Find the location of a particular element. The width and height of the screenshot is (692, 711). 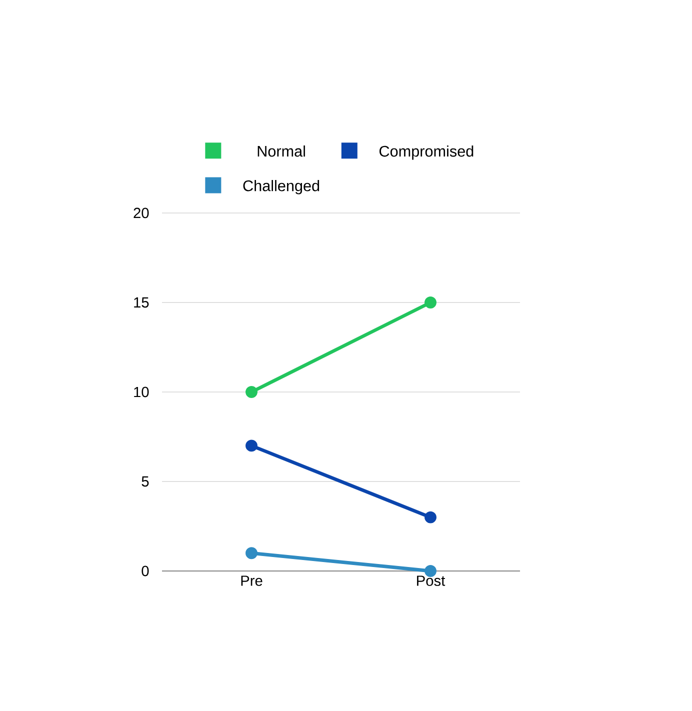

legend-label: Challenged is located at coordinates (281, 187).